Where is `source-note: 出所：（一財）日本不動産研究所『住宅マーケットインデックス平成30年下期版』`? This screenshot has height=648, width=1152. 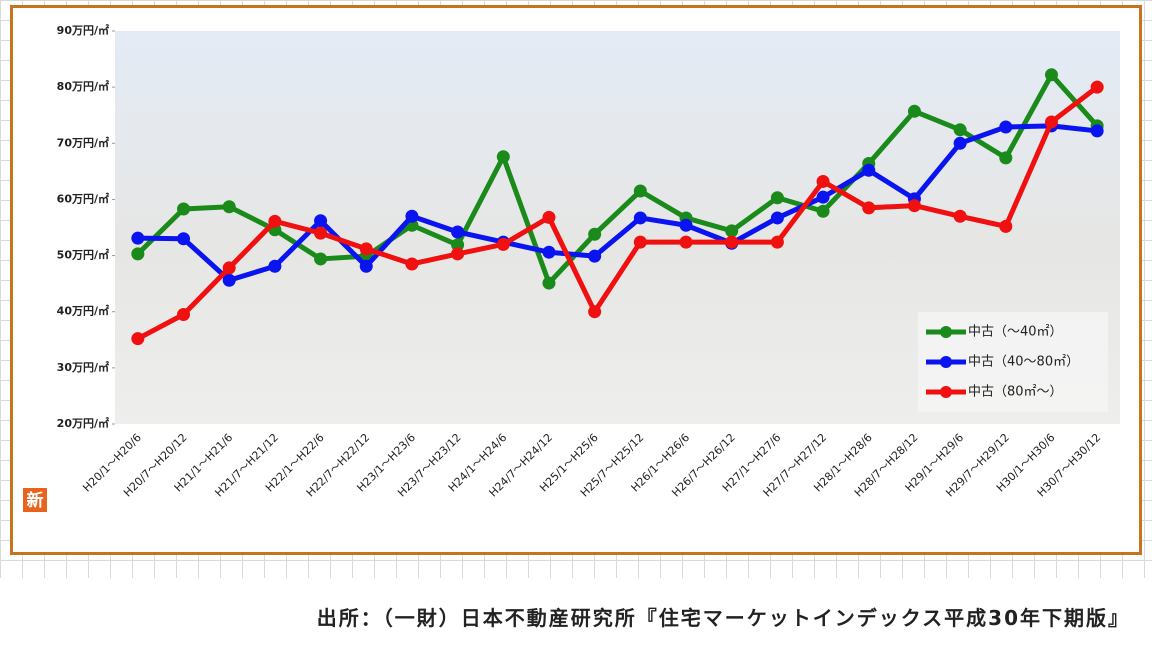
source-note: 出所：（一財）日本不動産研究所『住宅マーケットインデックス平成30年下期版』 is located at coordinates (723, 618).